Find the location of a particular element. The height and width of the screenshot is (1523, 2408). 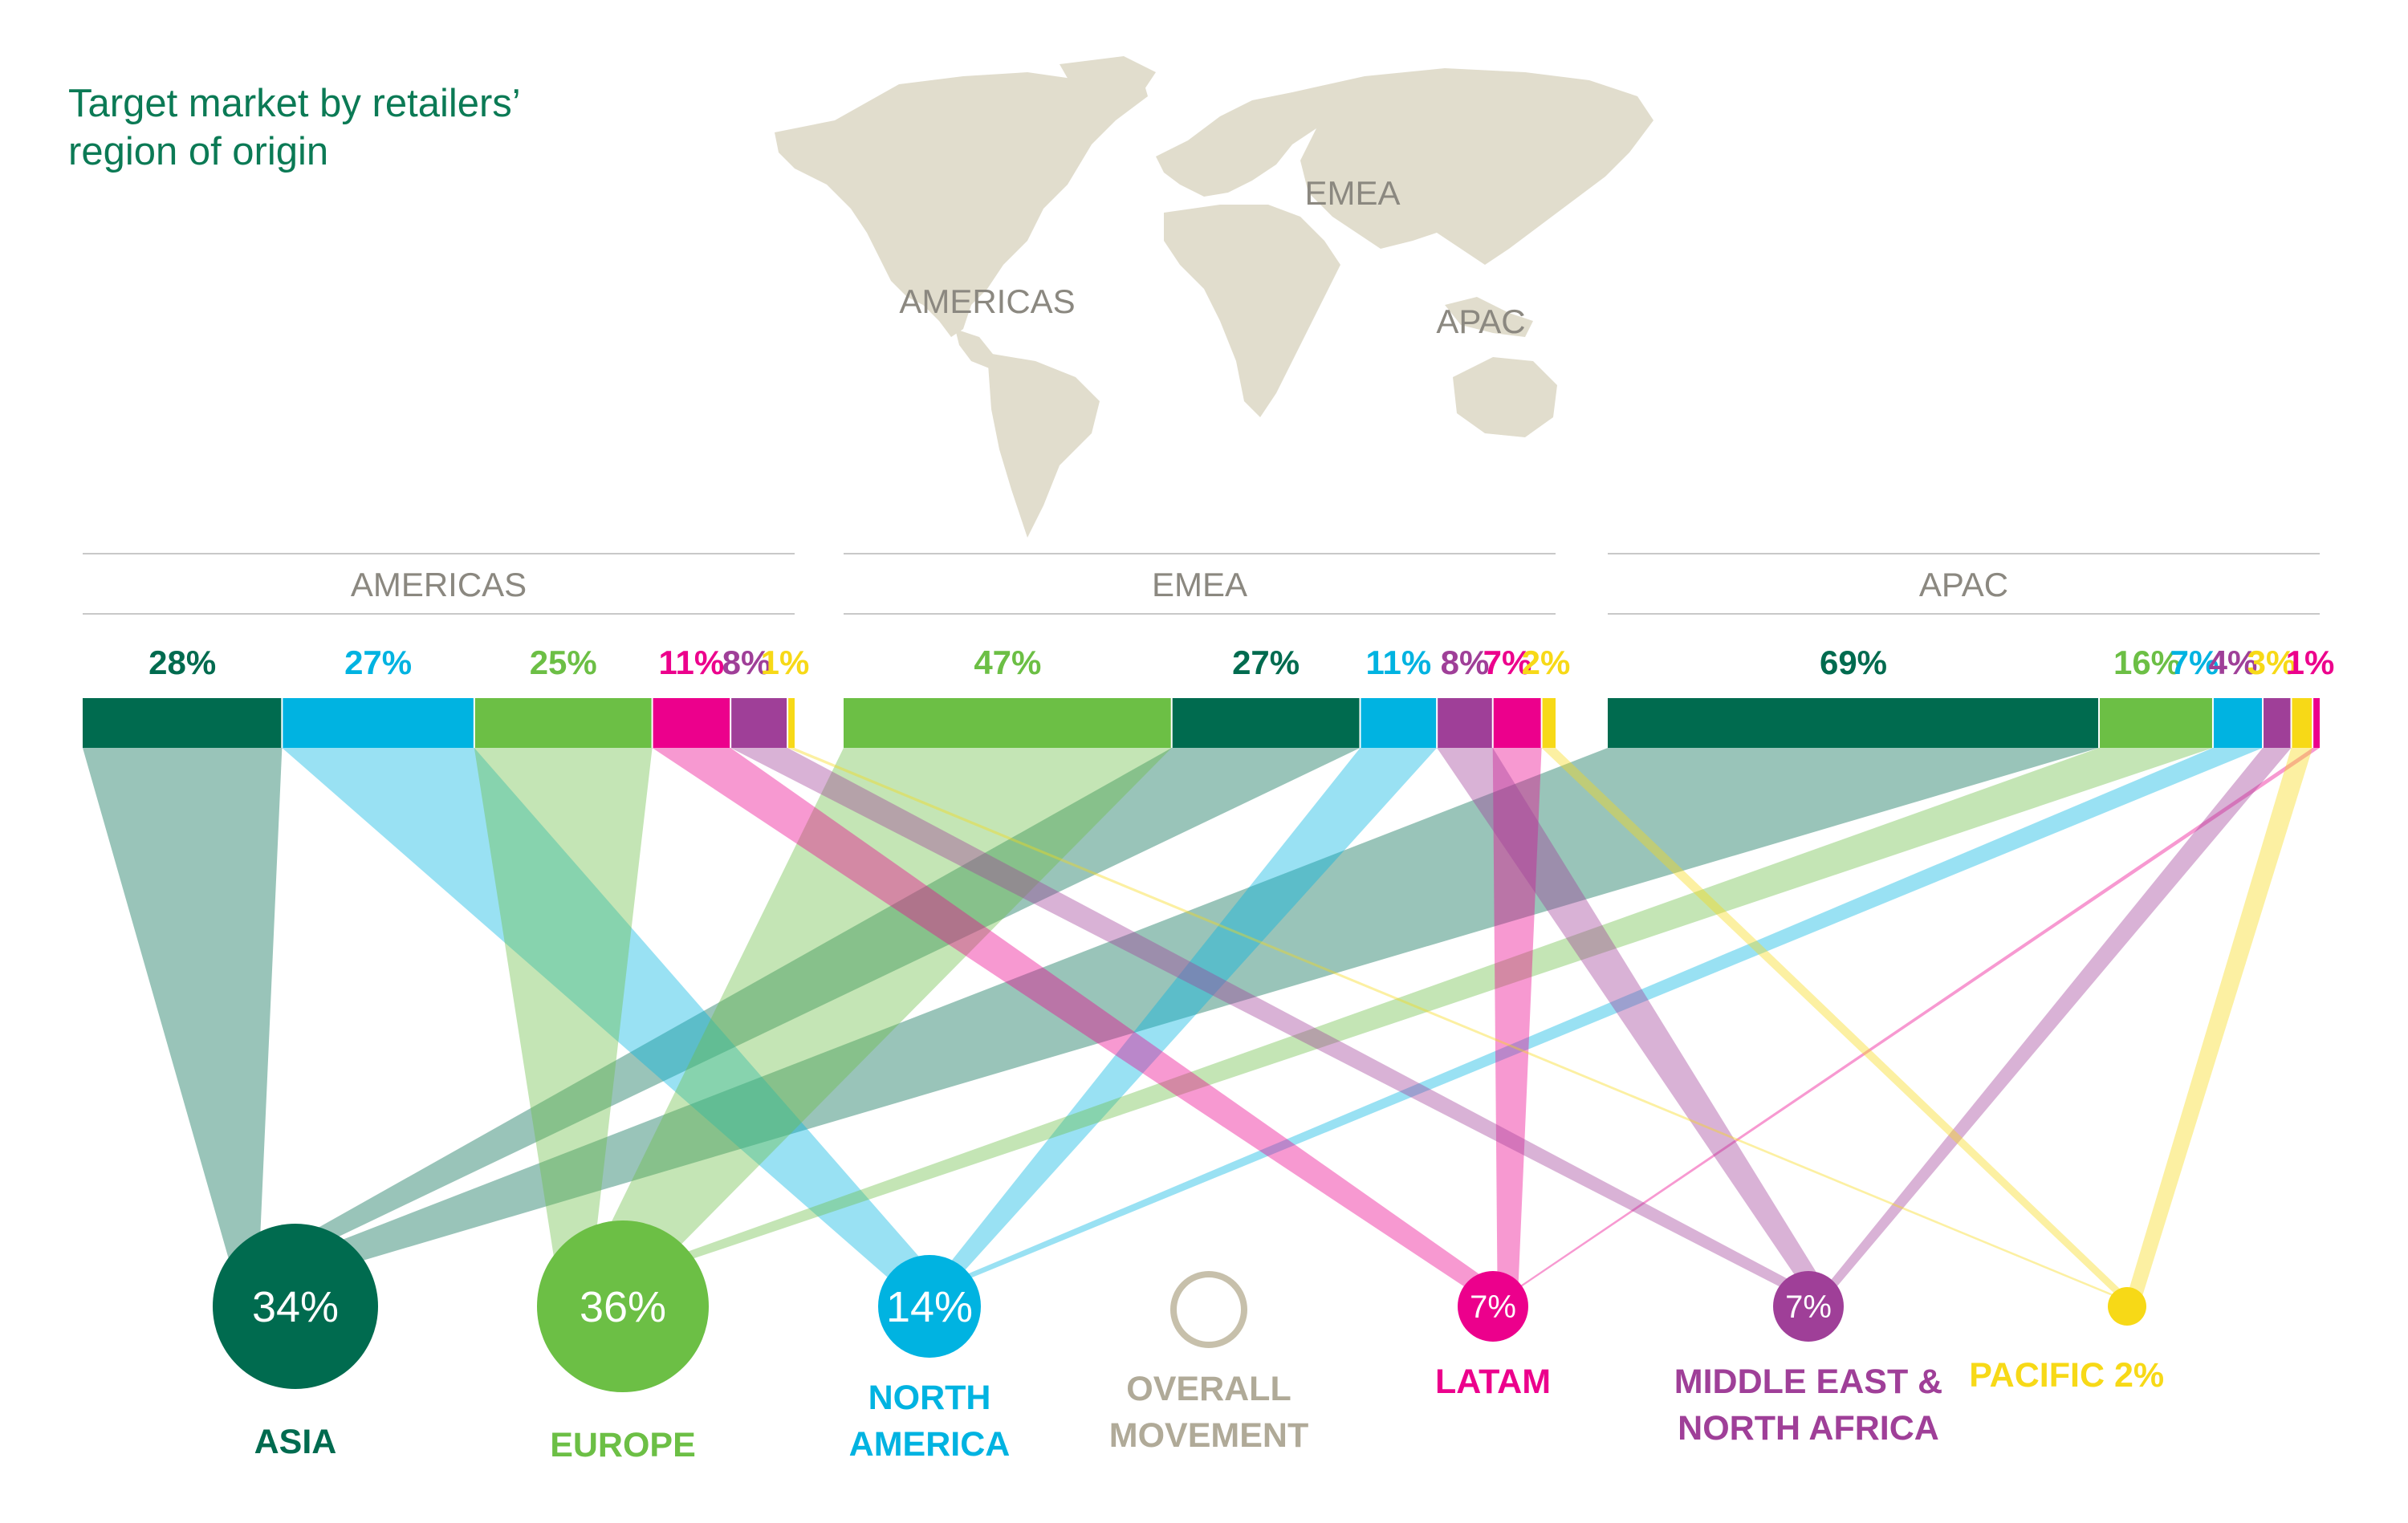

region-header: APAC is located at coordinates (1963, 584).